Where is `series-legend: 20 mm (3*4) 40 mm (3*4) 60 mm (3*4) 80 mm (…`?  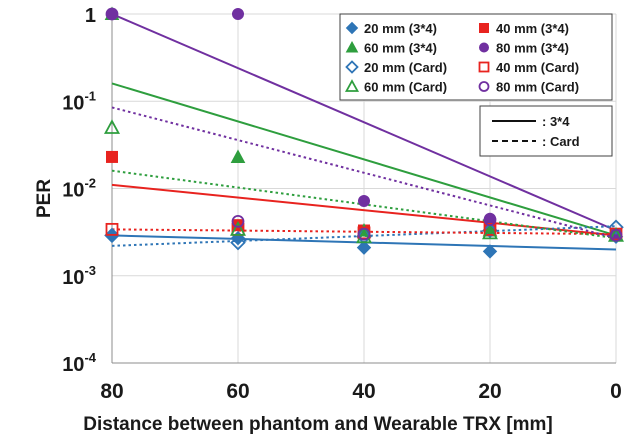
series-legend: 20 mm (3*4) 40 mm (3*4) 60 mm (3*4) 80 mm (… is located at coordinates (476, 57).